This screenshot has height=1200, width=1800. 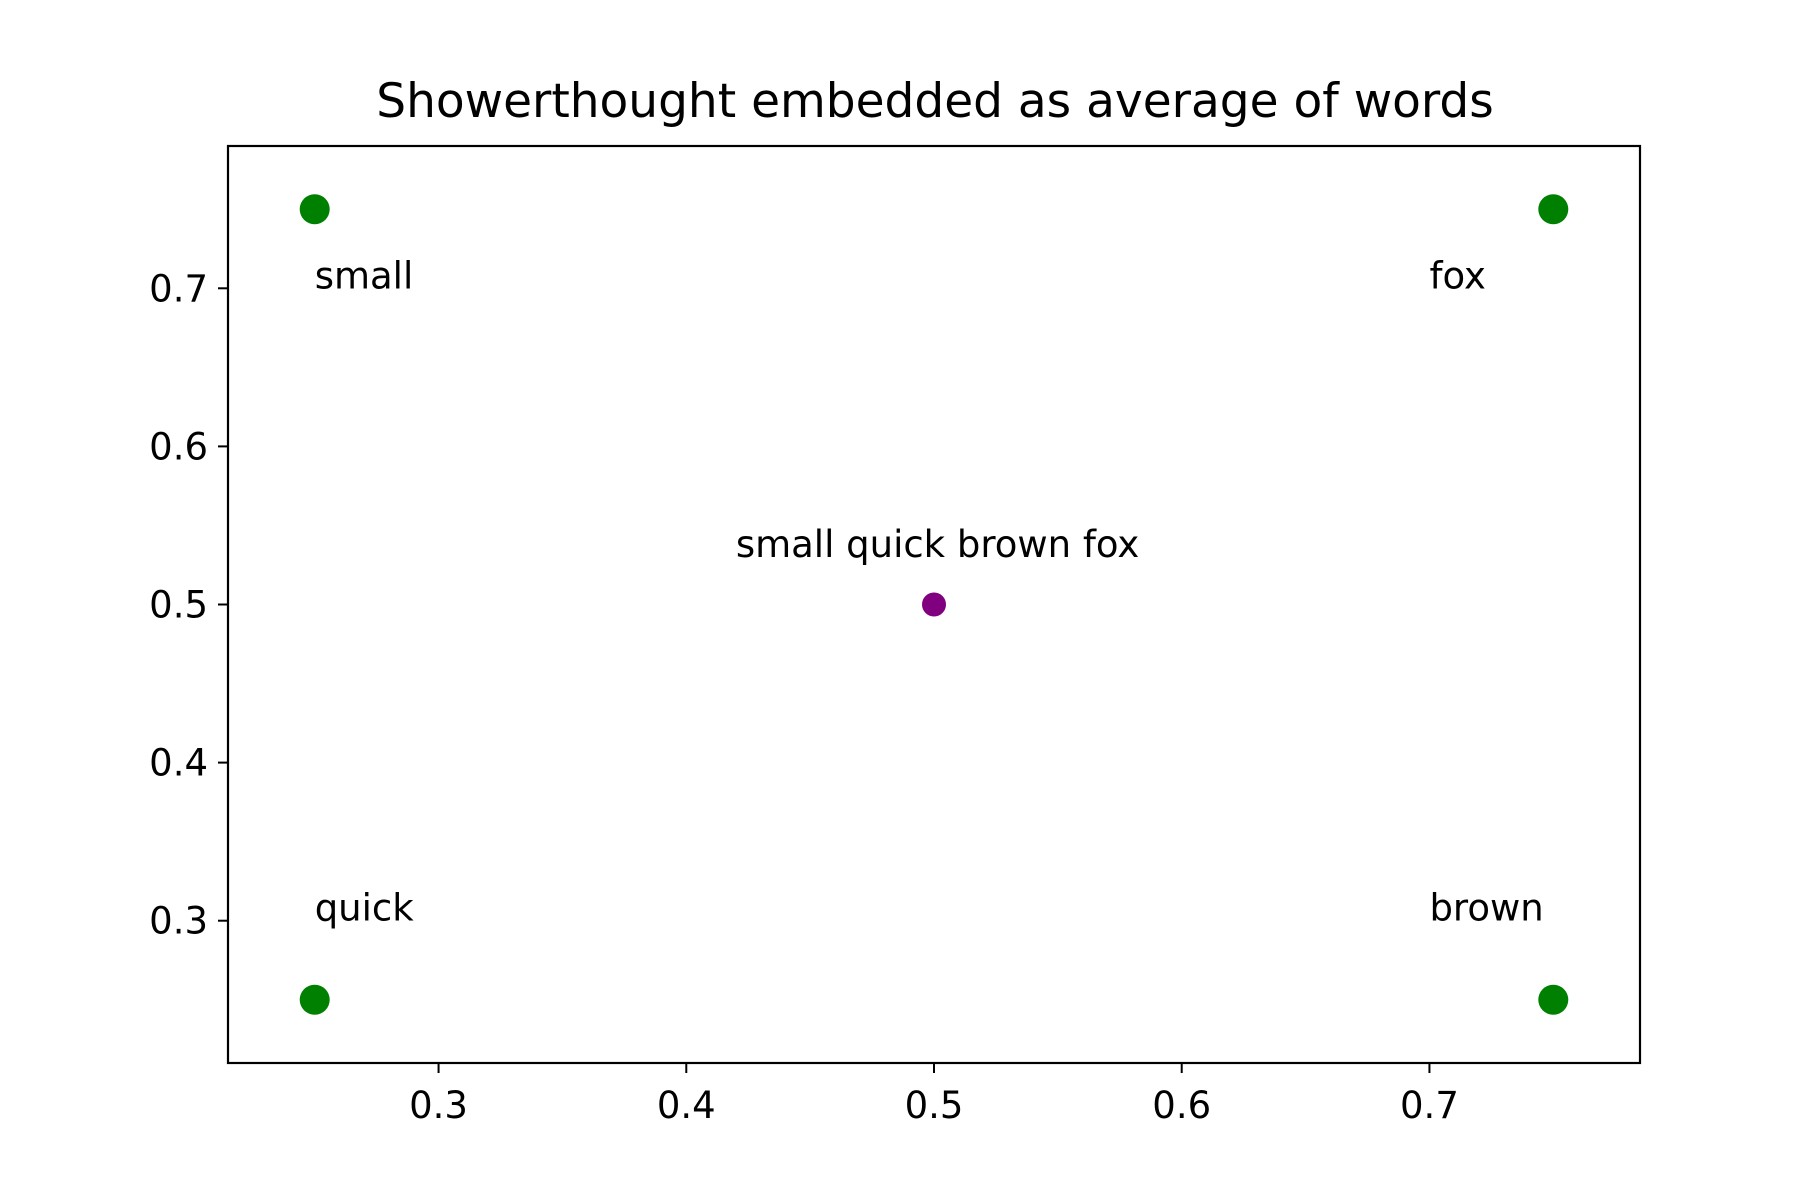 I want to click on point-label: quick, so click(x=365, y=908).